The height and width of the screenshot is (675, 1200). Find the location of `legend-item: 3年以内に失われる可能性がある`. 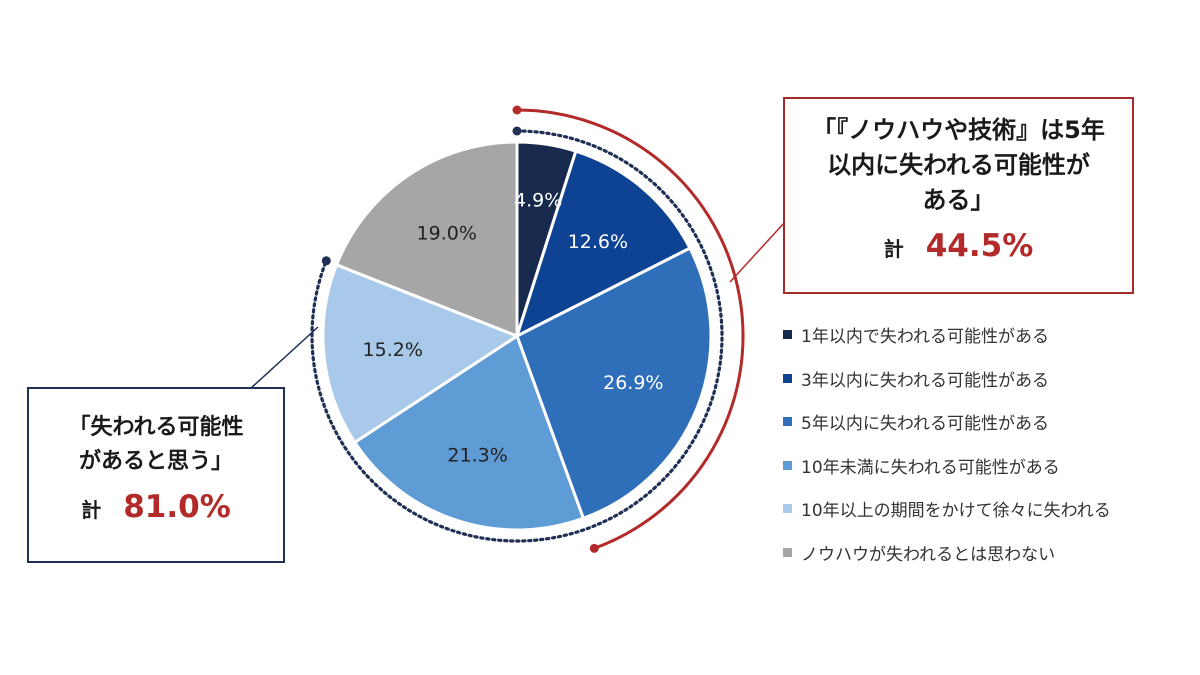

legend-item: 3年以内に失われる可能性がある is located at coordinates (947, 379).